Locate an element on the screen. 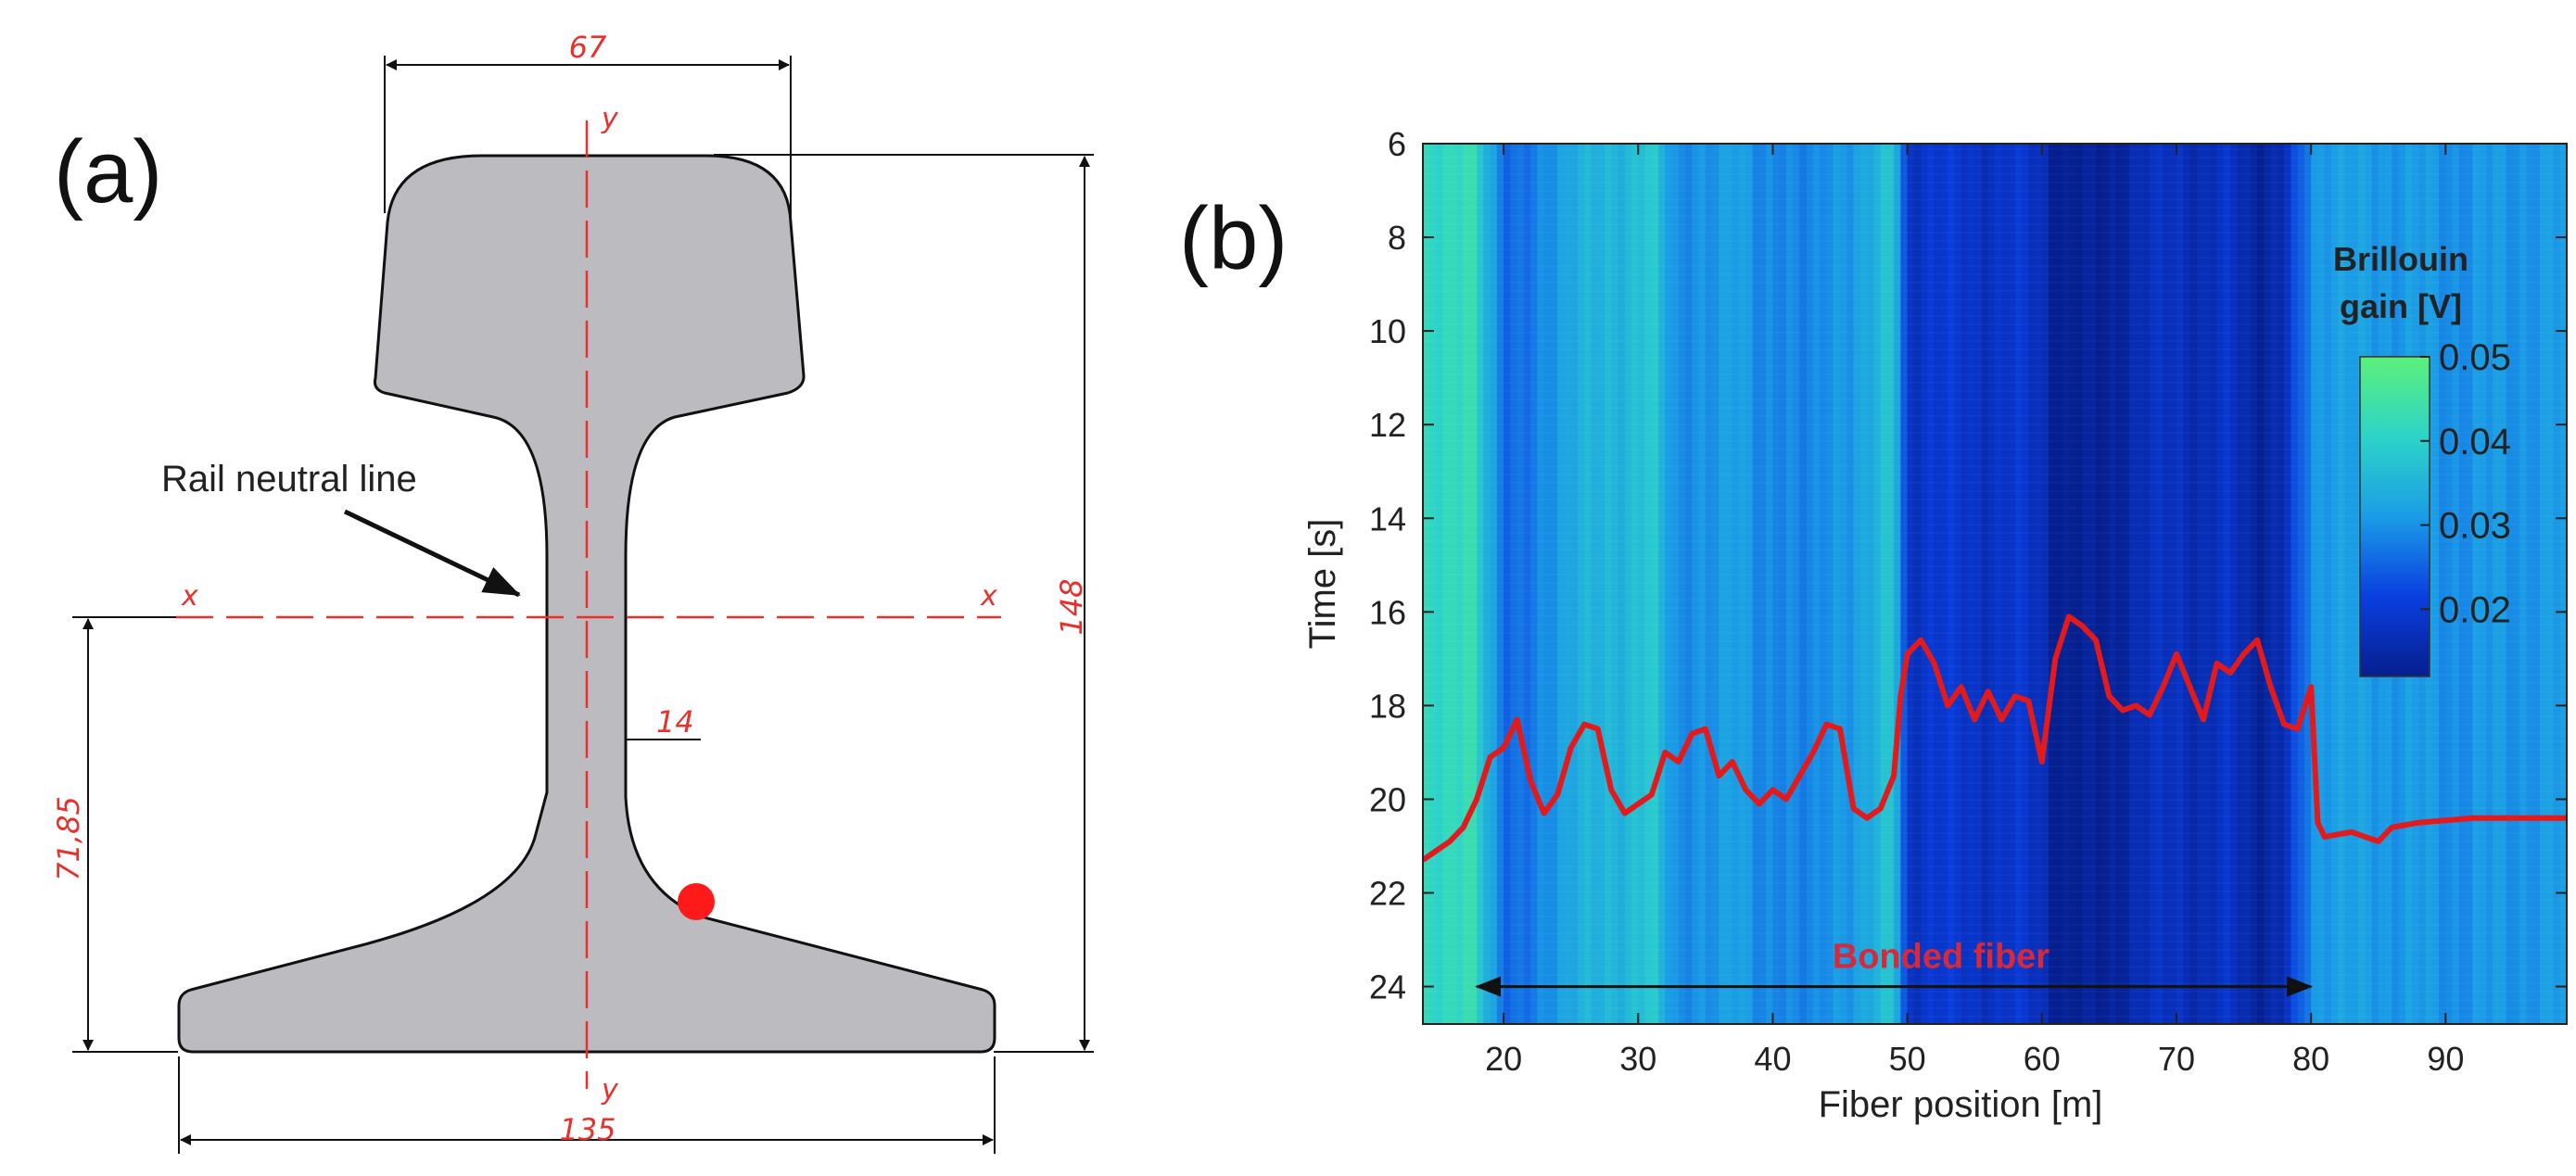 The width and height of the screenshot is (2576, 1176). colorbar-gradient is located at coordinates (2394, 516).